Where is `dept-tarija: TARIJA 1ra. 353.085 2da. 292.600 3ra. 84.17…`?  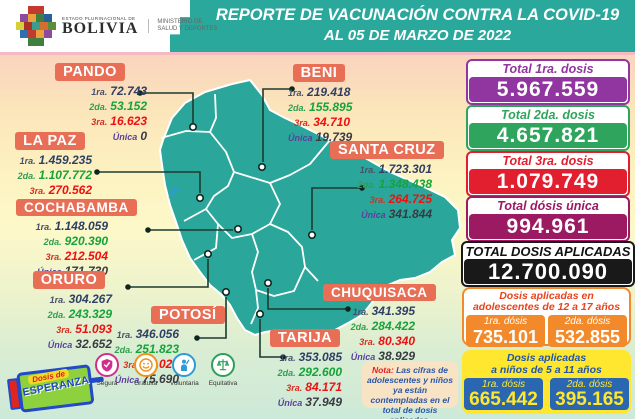
dept-tarija: TARIJA 1ra. 353.085 2da. 292.600 3ra. 84.17… is located at coordinates (305, 369).